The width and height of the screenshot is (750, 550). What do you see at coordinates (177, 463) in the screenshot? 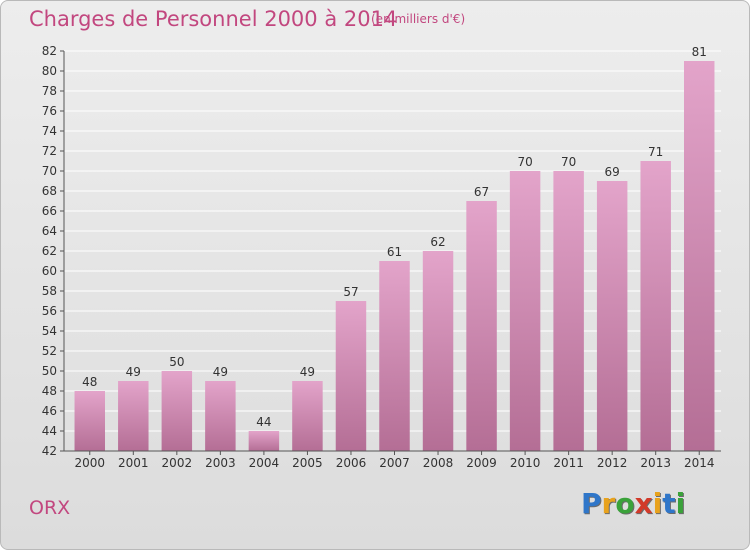
I see `x-tick-label: 2002` at bounding box center [177, 463].